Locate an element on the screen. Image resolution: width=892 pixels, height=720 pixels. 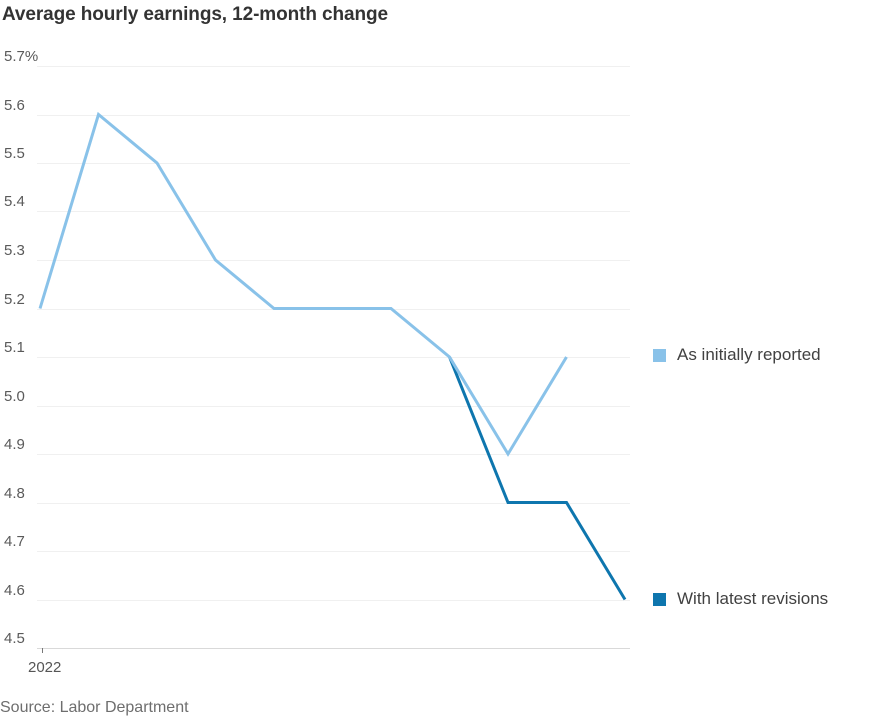
gridline-5.7 is located at coordinates (333, 66).